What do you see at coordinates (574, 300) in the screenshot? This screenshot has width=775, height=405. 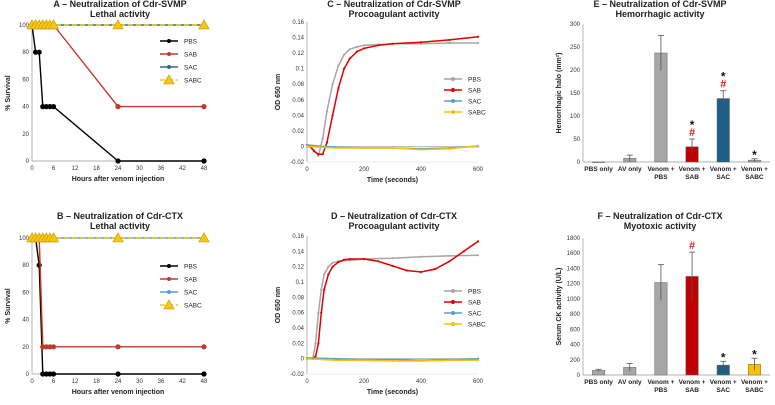 I see `y-tick-label: 1000` at bounding box center [574, 300].